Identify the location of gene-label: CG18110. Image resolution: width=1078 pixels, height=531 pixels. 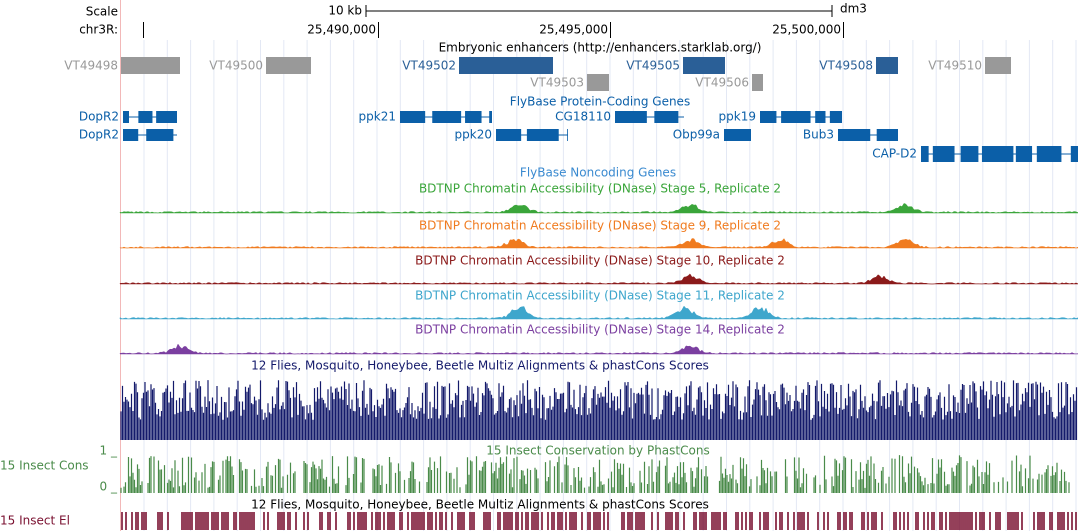
(583, 117).